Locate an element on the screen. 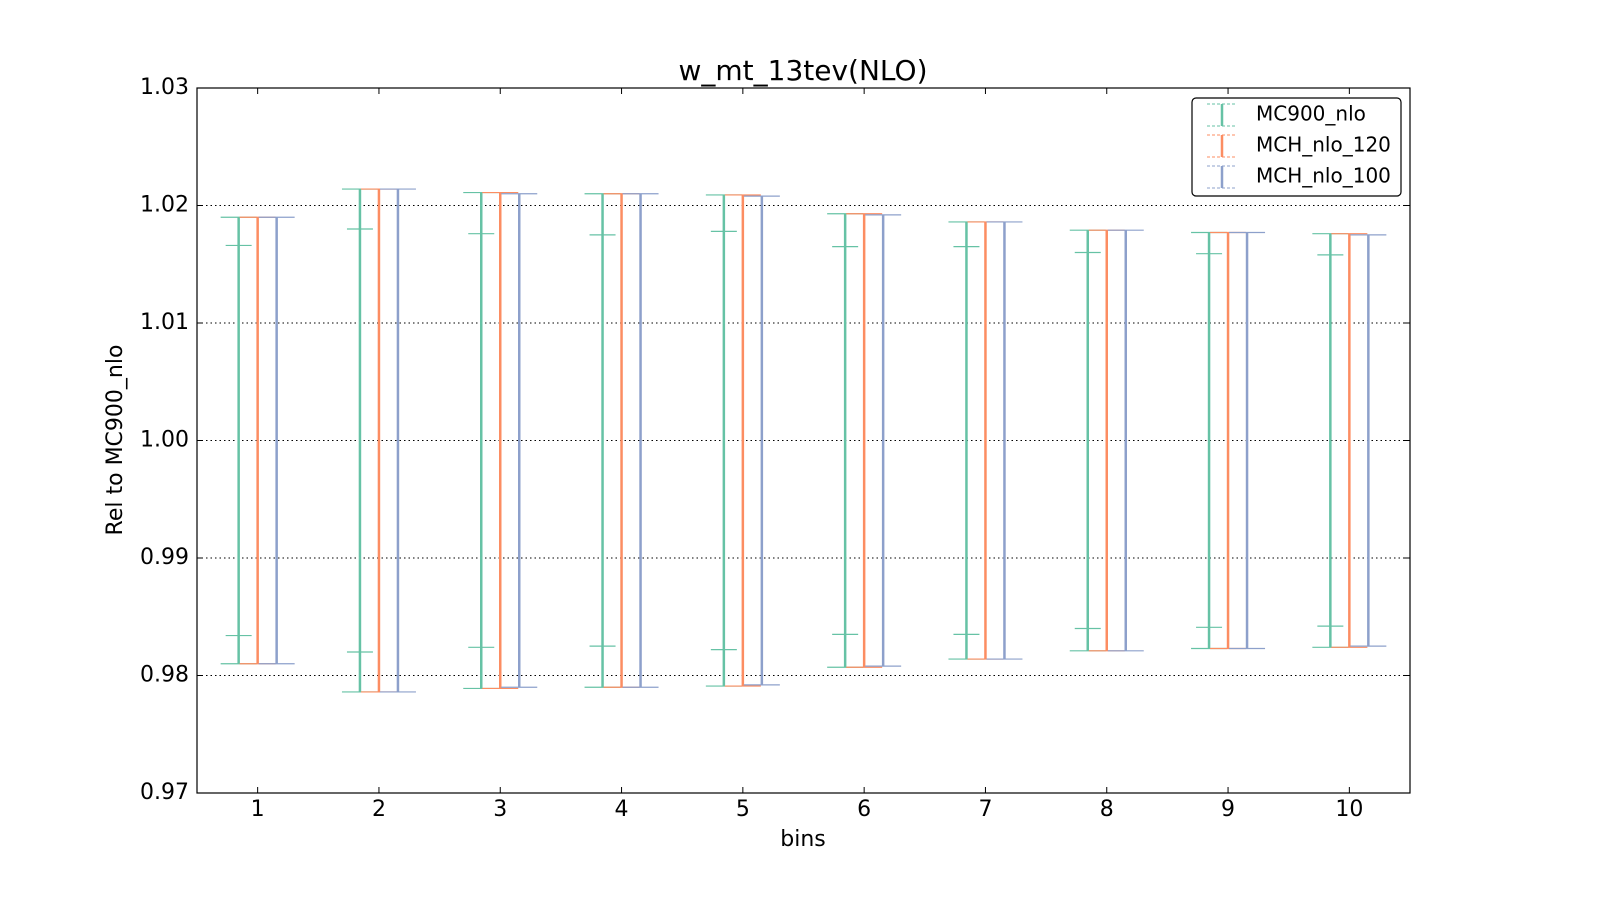 The image size is (1600, 900). x-tick-label: 3 is located at coordinates (500, 809).